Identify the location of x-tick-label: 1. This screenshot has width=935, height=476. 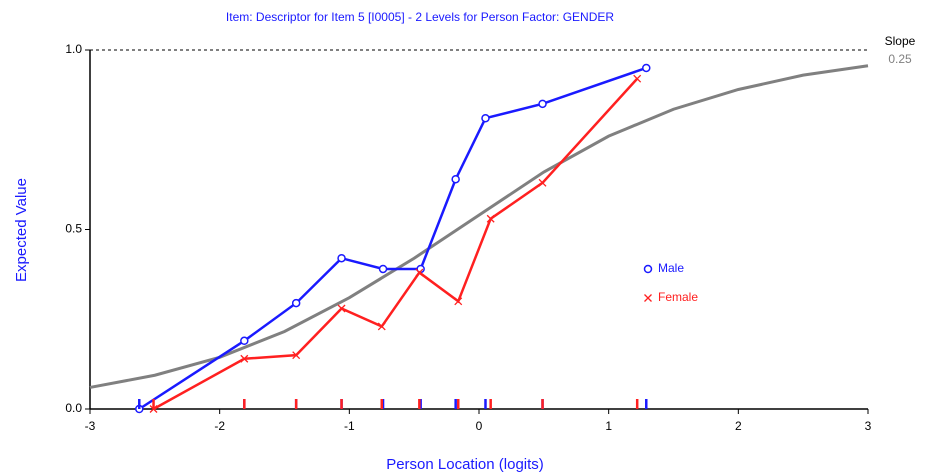
(608, 426).